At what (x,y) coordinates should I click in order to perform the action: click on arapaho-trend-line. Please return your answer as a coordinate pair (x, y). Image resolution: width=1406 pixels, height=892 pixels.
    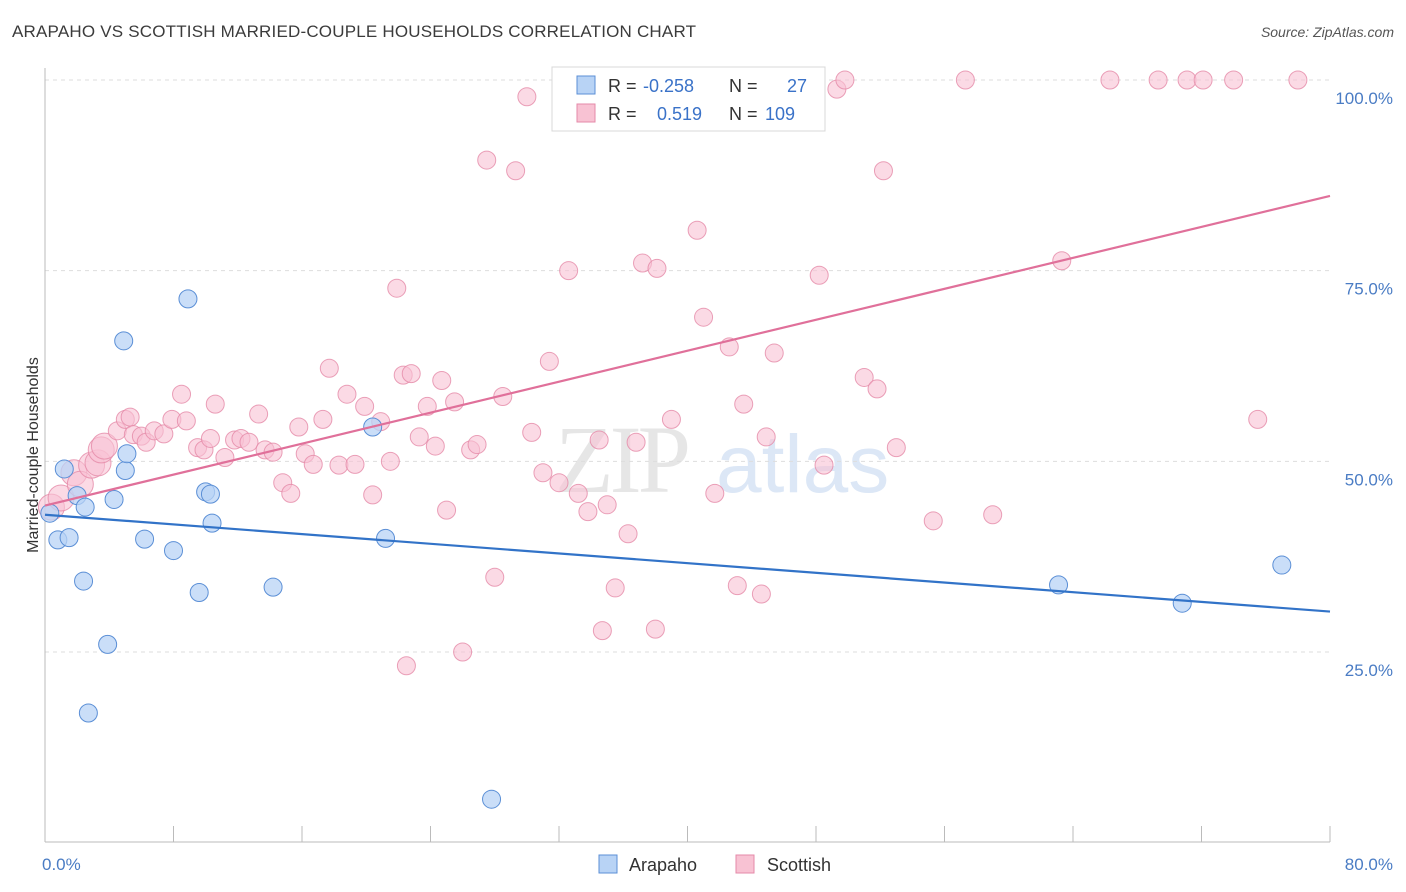
    Looking at the image, I should click on (687, 563).